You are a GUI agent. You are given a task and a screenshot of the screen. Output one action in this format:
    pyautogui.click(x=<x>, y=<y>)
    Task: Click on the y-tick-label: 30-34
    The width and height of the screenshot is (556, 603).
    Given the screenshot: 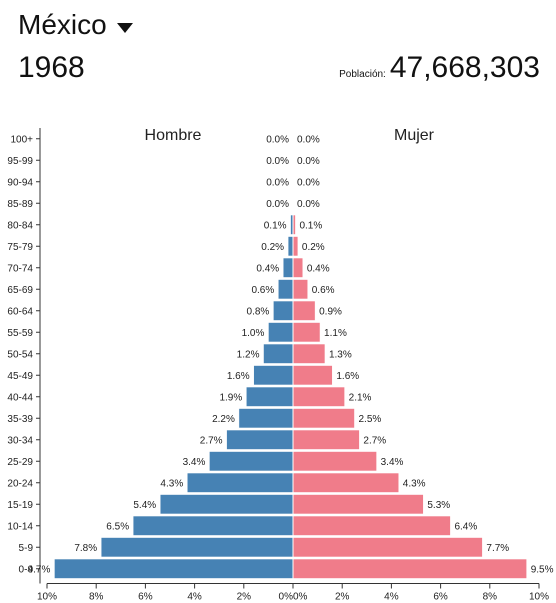 What is the action you would take?
    pyautogui.click(x=20, y=440)
    